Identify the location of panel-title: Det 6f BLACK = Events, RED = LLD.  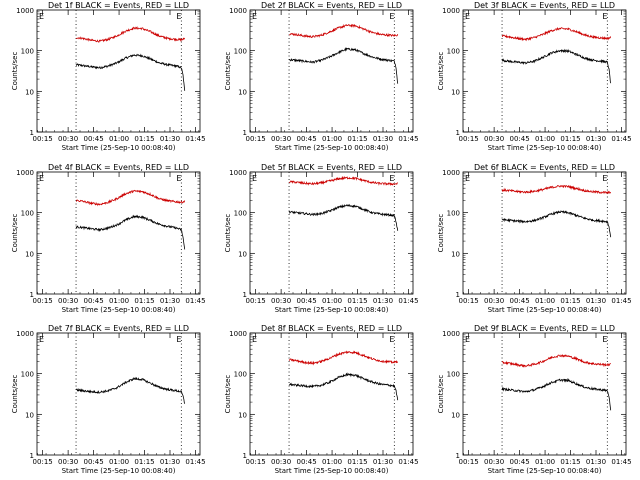
(544, 167).